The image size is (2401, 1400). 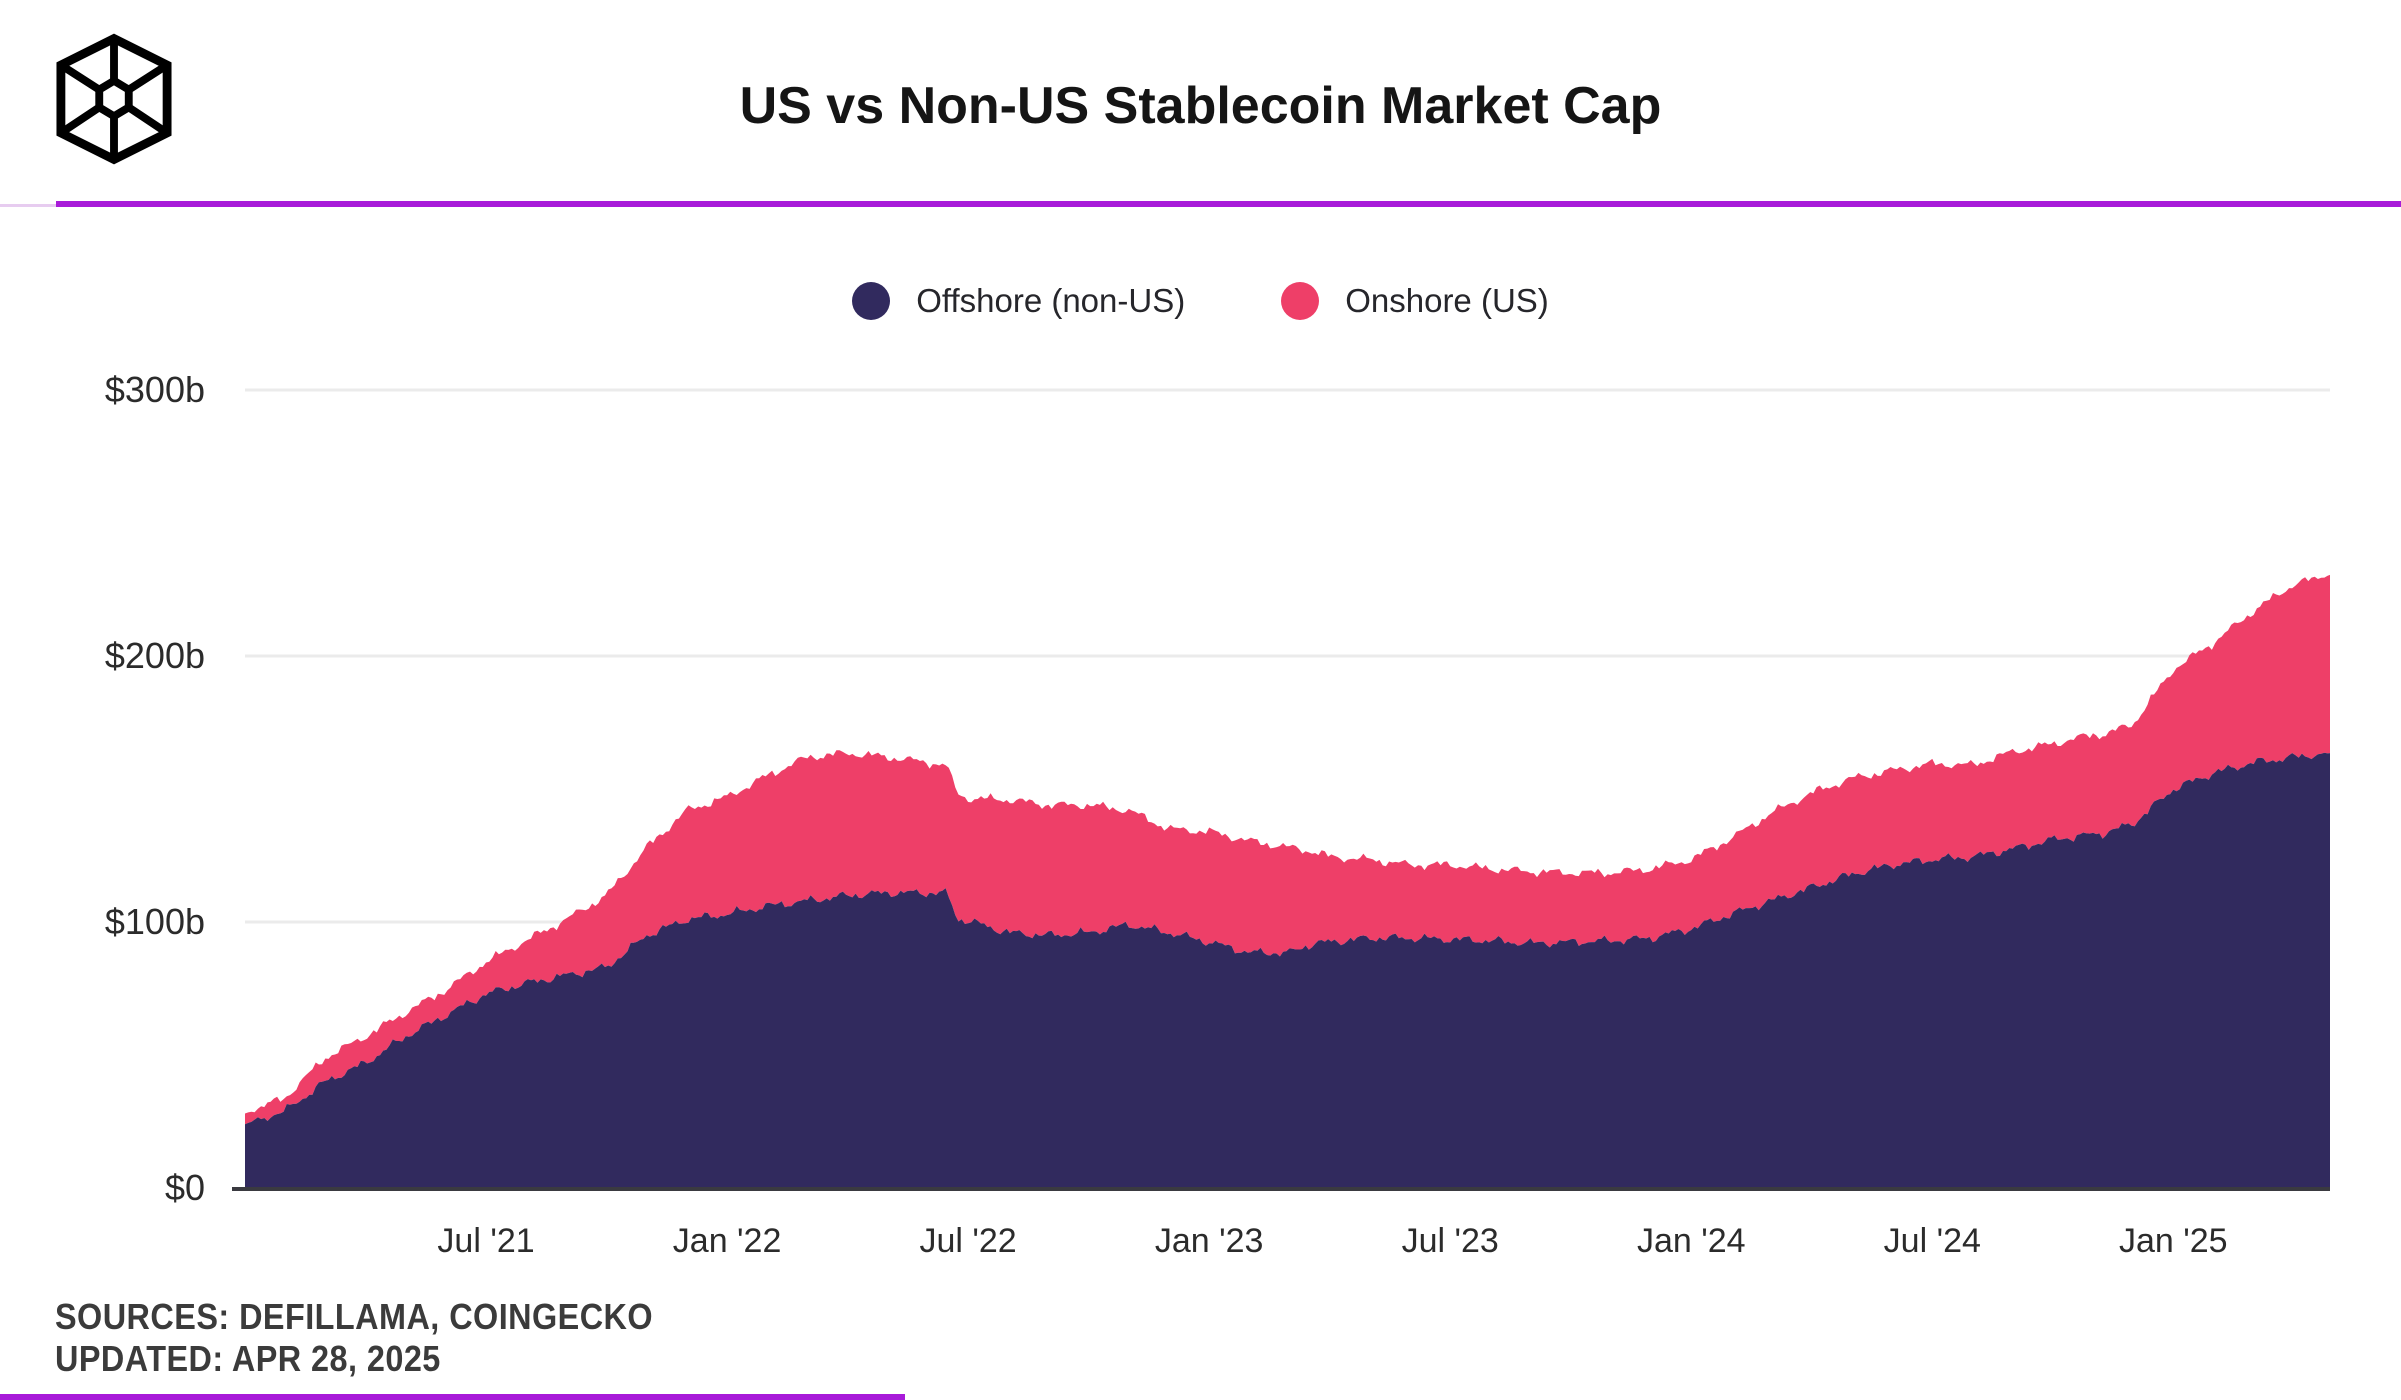 I want to click on x-axis-label: Jul '21, so click(x=486, y=1241).